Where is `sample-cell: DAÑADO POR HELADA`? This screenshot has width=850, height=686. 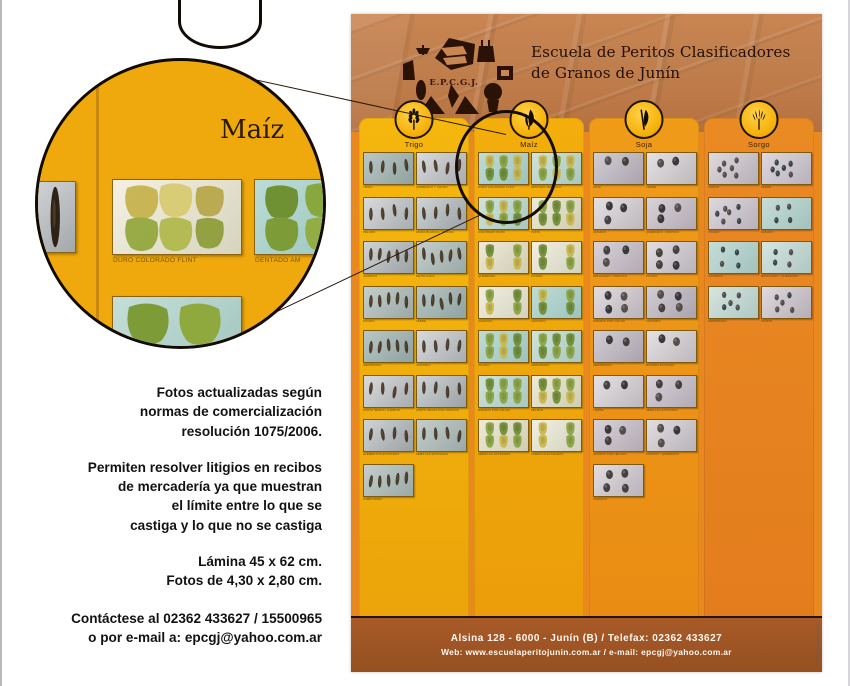
sample-cell: DAÑADO POR HELADA is located at coordinates (619, 437).